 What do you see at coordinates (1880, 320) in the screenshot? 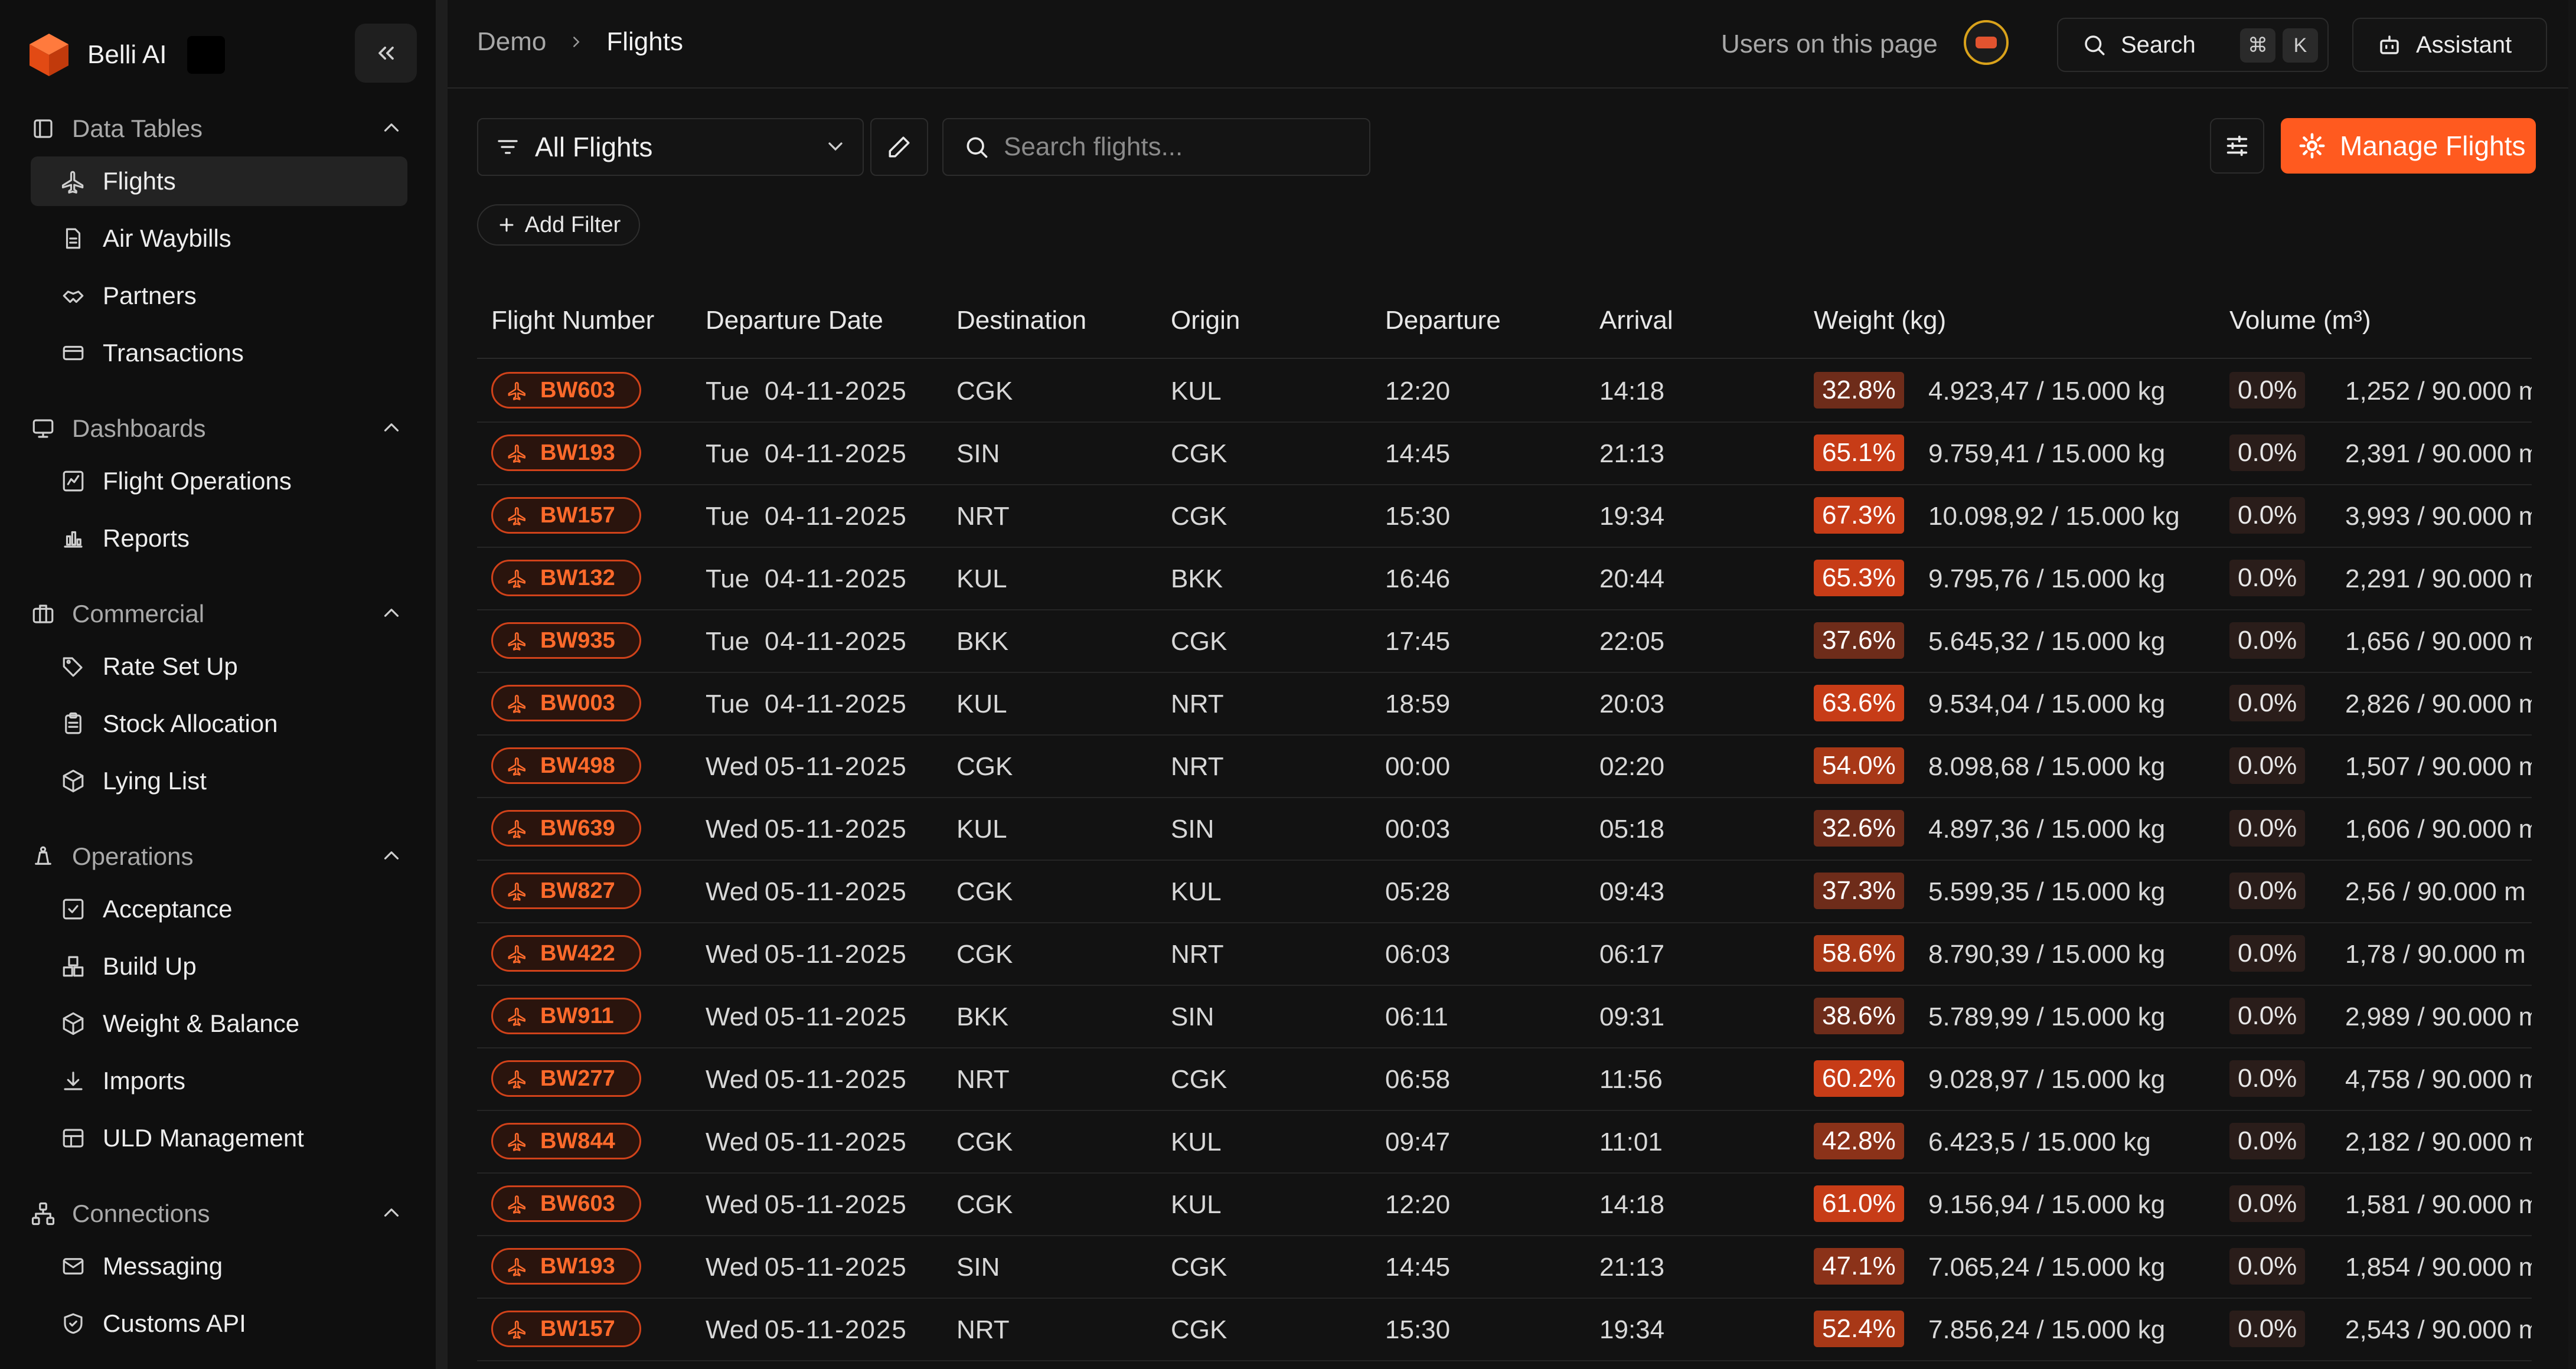
I see `column-header: Weight (kg)` at bounding box center [1880, 320].